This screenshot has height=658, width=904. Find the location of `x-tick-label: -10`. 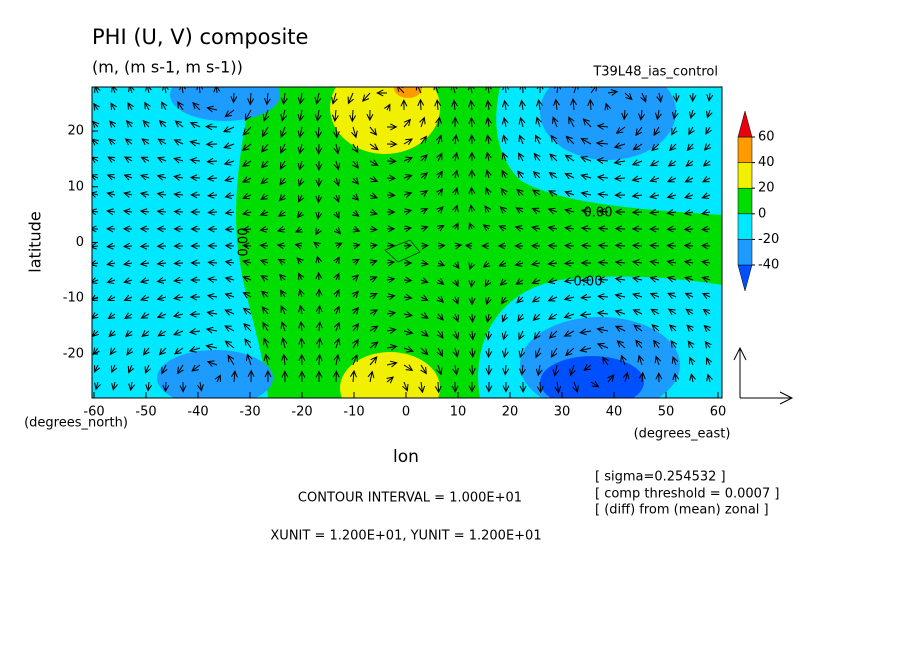

x-tick-label: -10 is located at coordinates (353, 412).